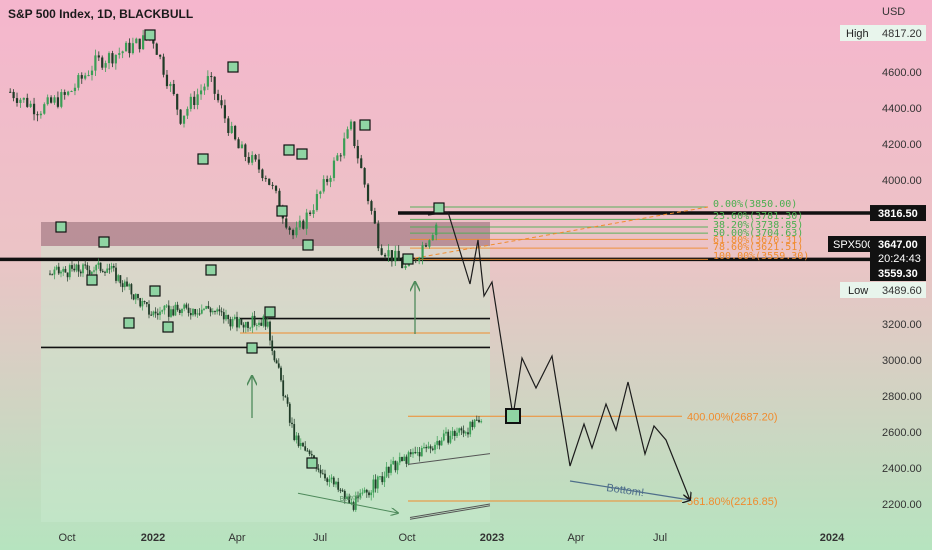  Describe the element at coordinates (902, 73) in the screenshot. I see `price-tick-label: 4600.00` at that location.